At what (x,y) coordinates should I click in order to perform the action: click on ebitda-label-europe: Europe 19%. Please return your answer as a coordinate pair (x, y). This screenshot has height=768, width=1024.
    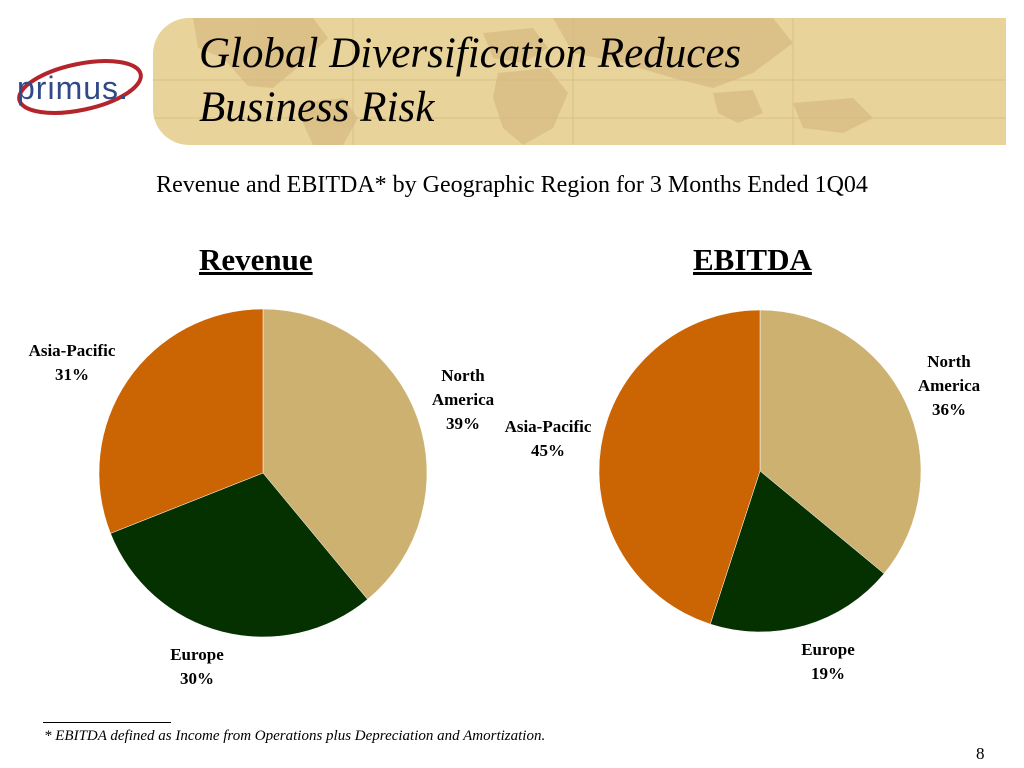
    Looking at the image, I should click on (828, 661).